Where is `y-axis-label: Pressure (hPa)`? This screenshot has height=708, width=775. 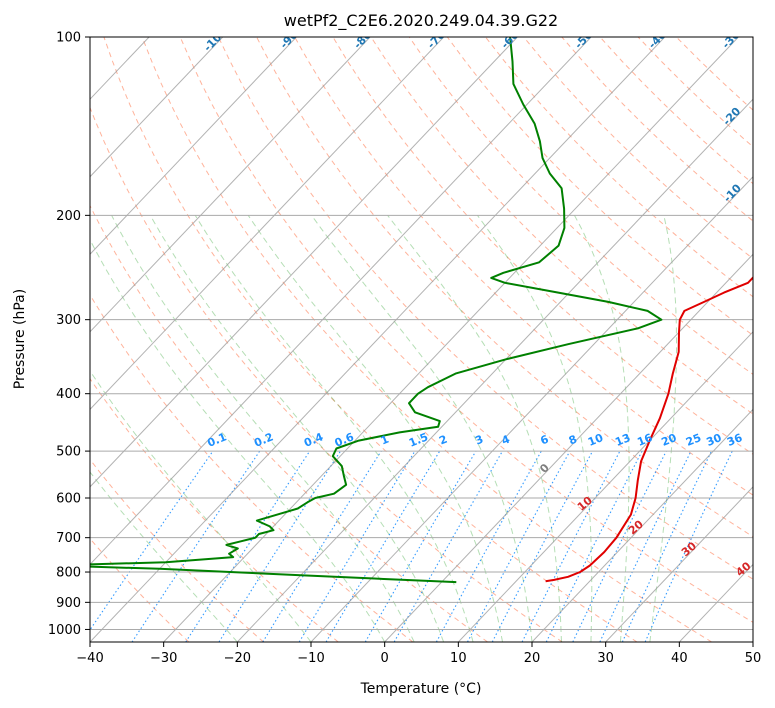
y-axis-label: Pressure (hPa) is located at coordinates (20, 339).